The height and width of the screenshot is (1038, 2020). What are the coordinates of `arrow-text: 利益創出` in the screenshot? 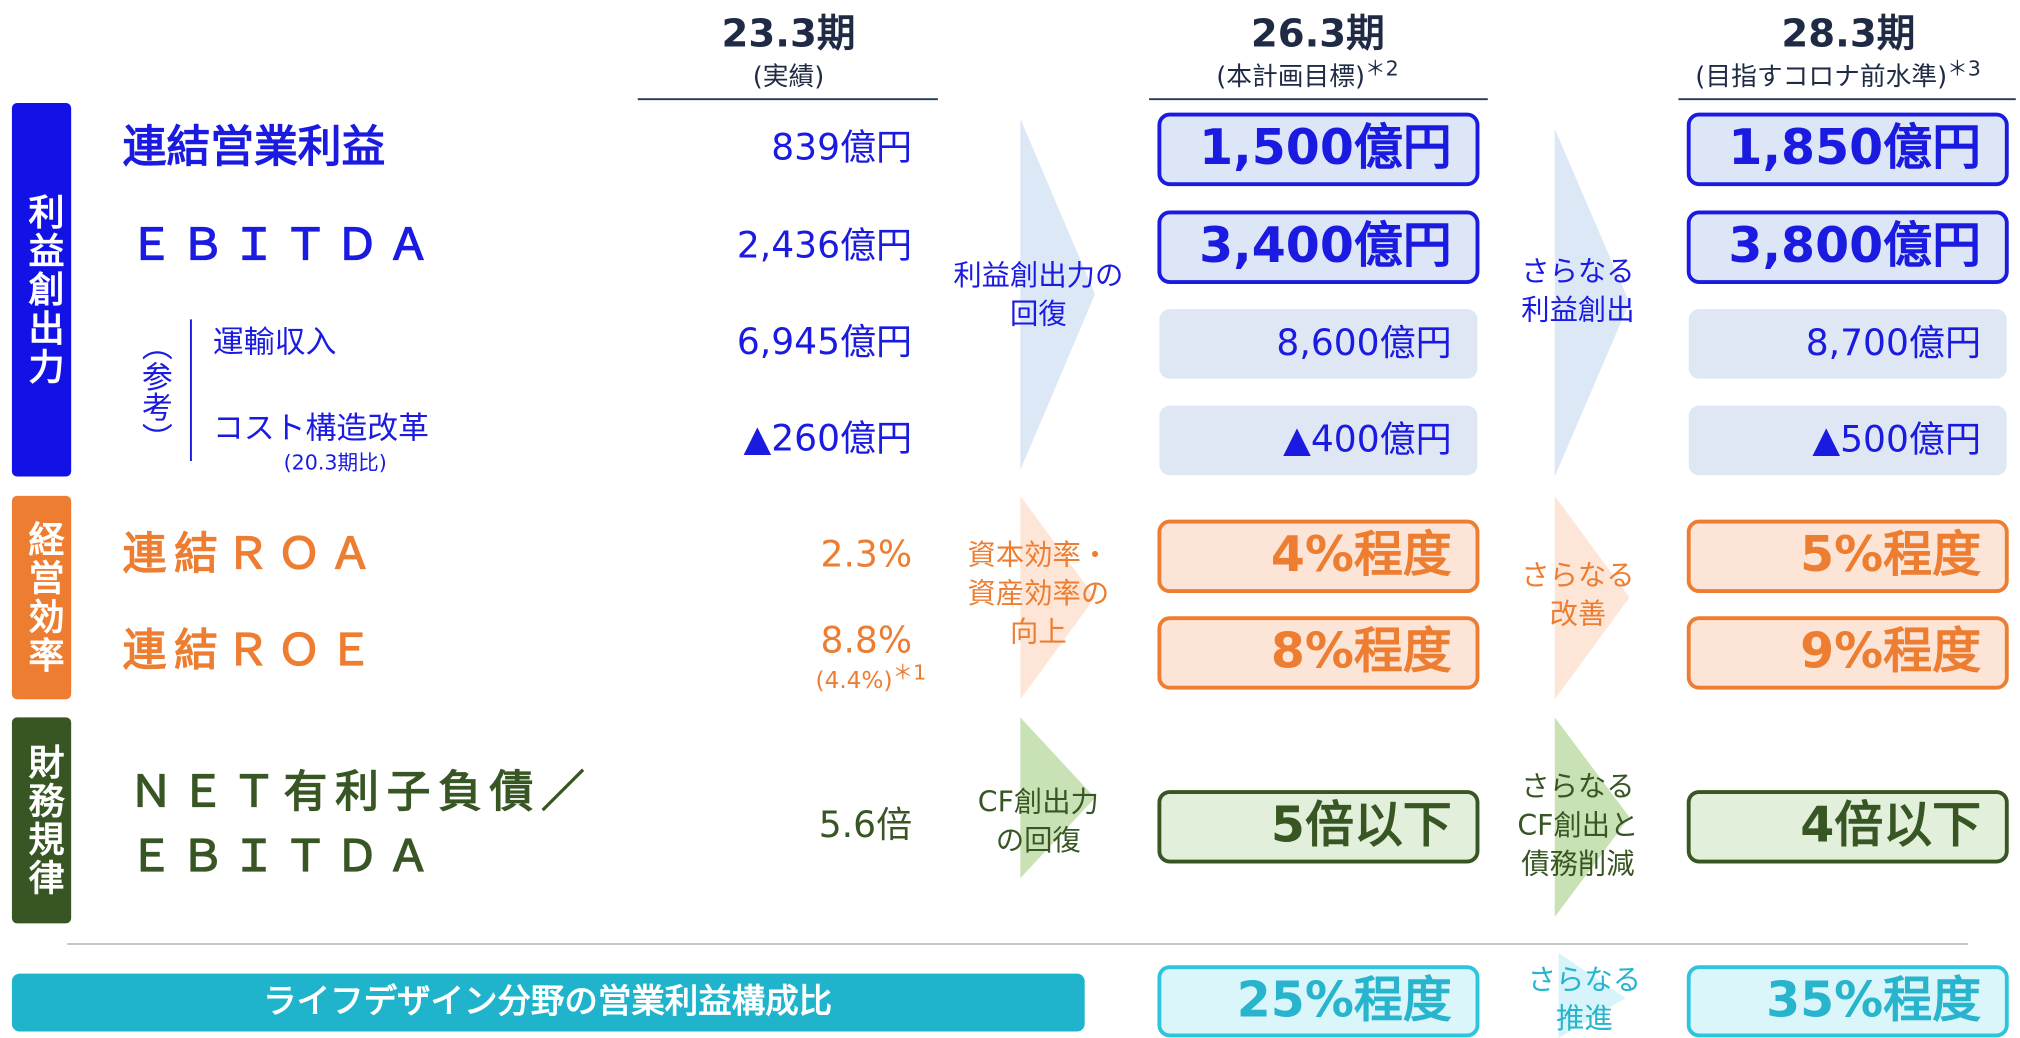 It's located at (1577, 310).